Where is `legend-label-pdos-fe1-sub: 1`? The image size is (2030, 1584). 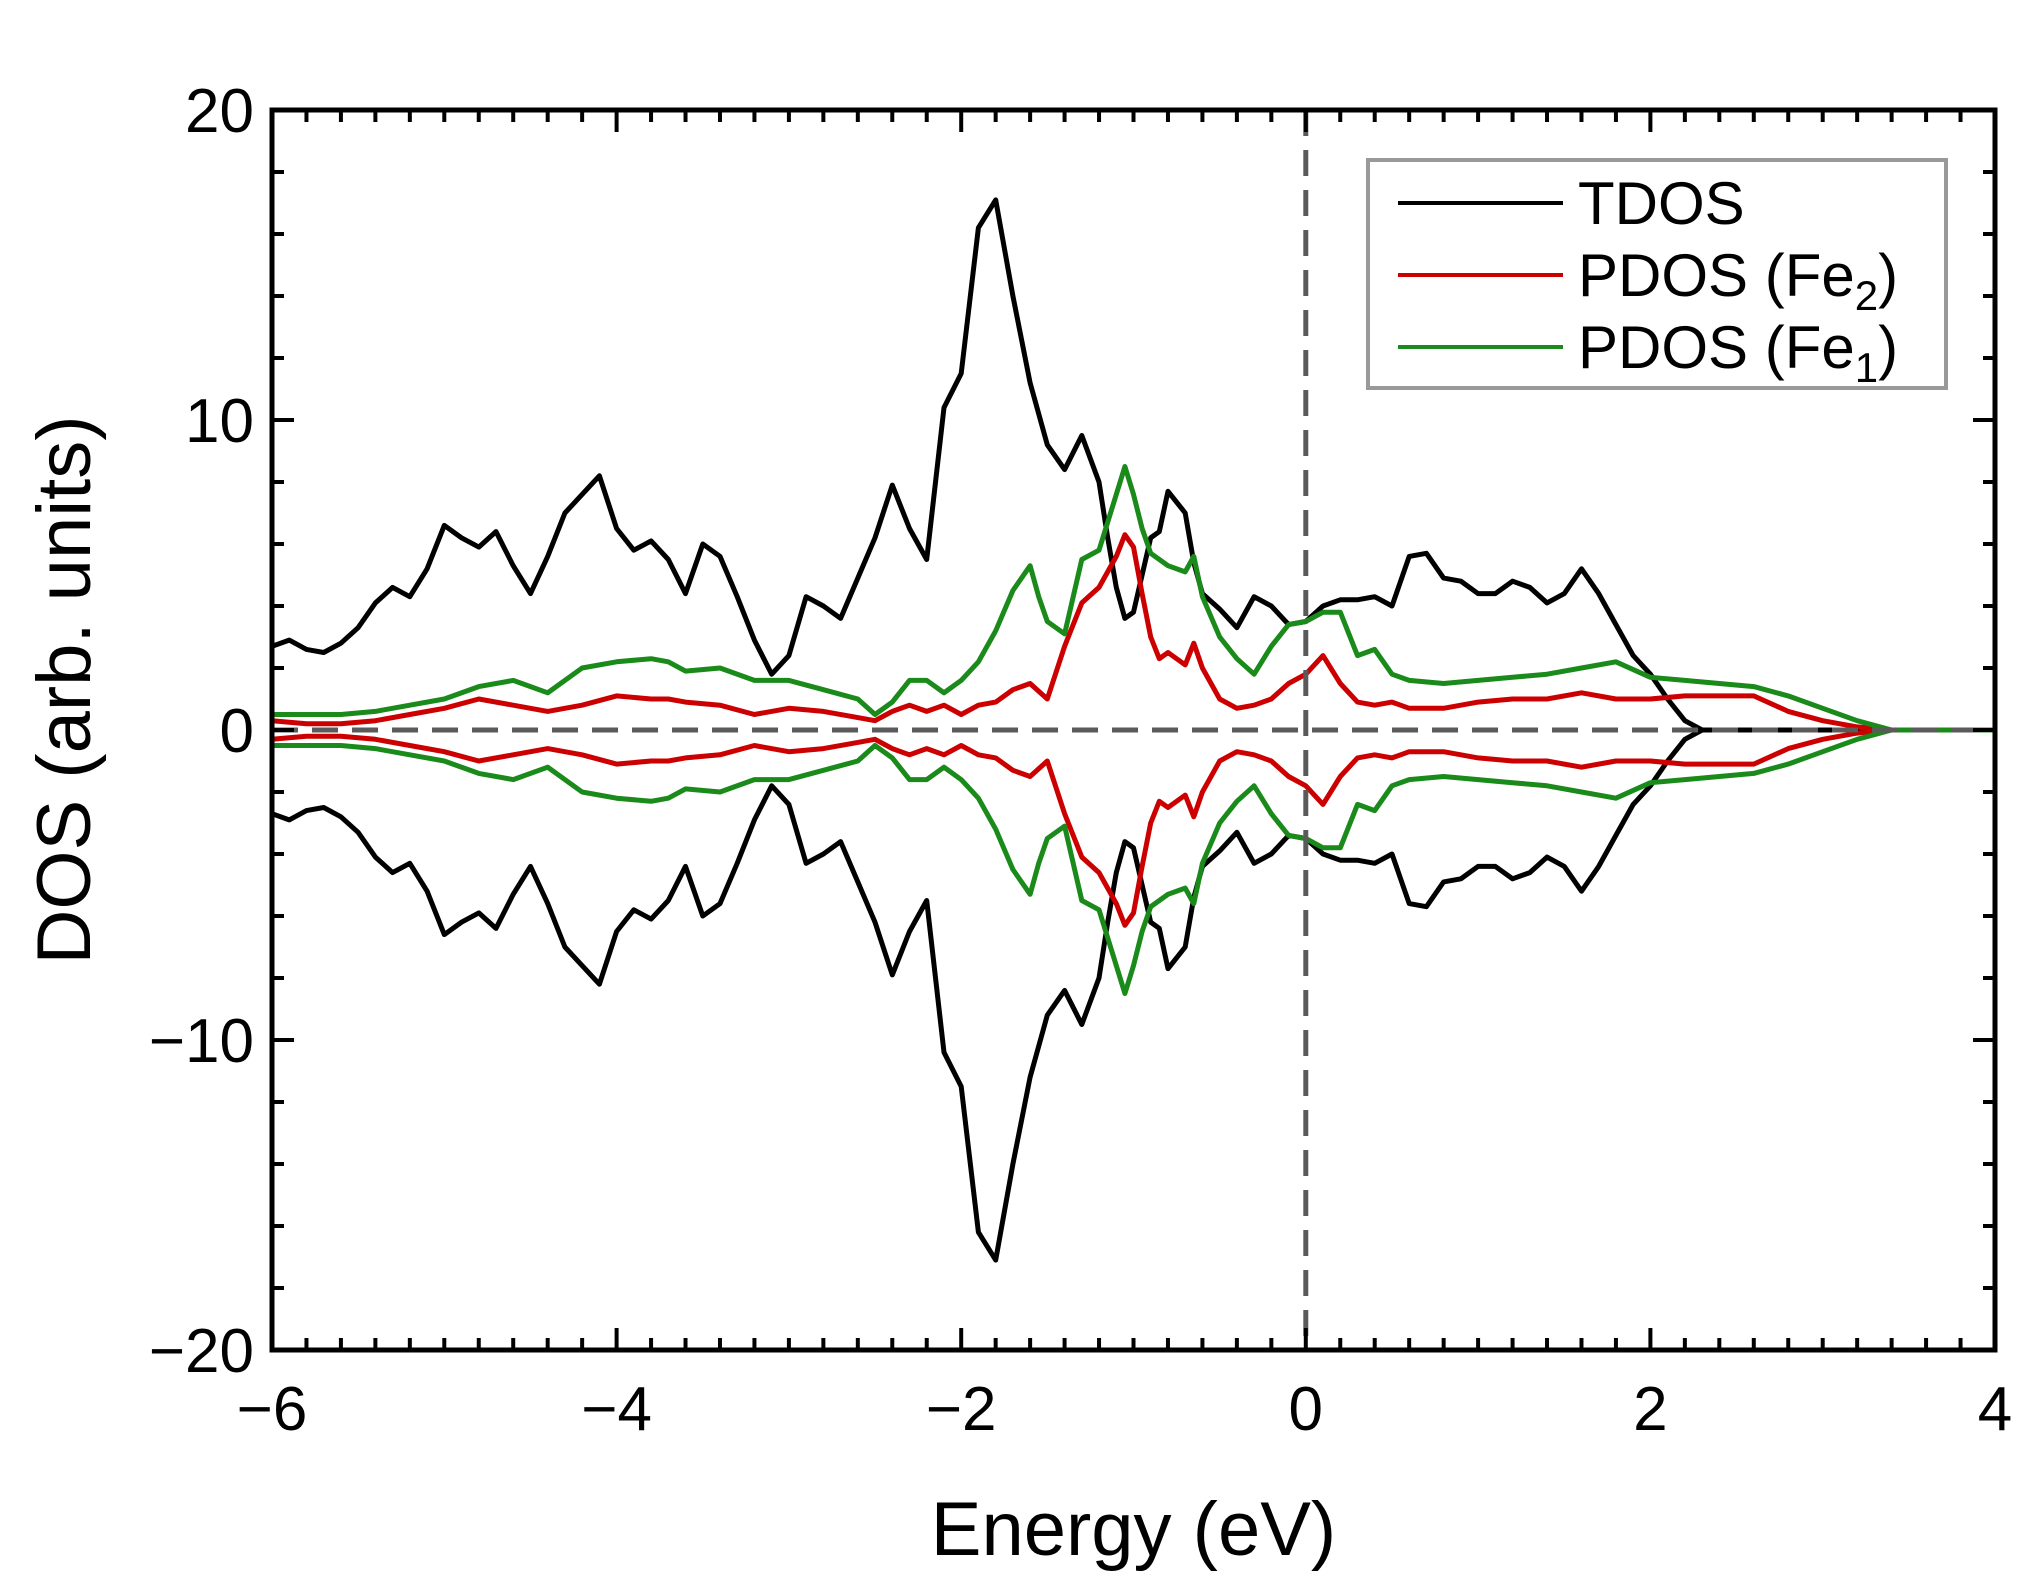
legend-label-pdos-fe1-sub: 1 is located at coordinates (1866, 367).